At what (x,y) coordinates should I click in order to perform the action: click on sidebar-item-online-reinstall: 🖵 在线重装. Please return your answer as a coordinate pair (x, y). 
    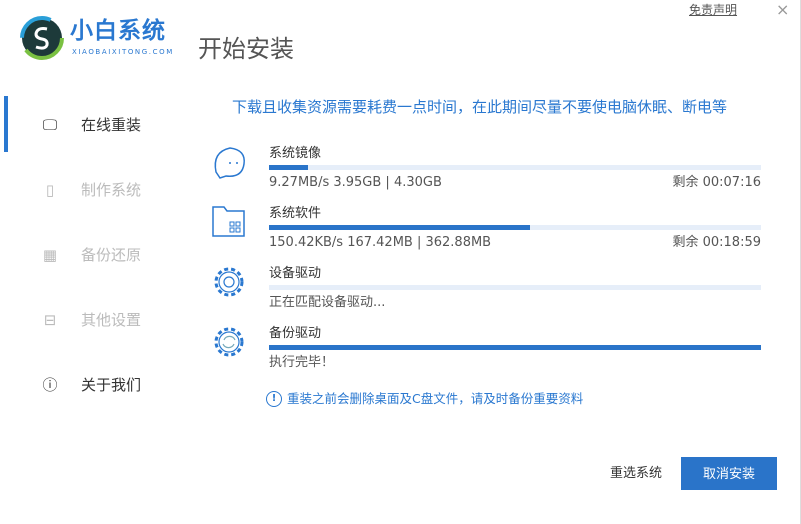
    Looking at the image, I should click on (95, 125).